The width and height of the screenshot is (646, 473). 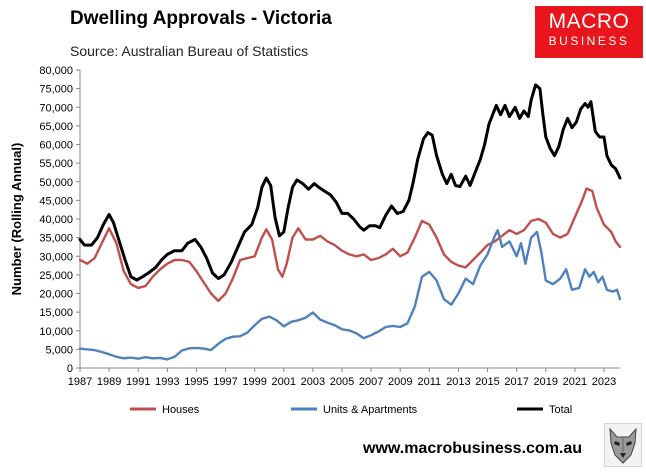 I want to click on legend-label: Units & Apartments, so click(x=370, y=410).